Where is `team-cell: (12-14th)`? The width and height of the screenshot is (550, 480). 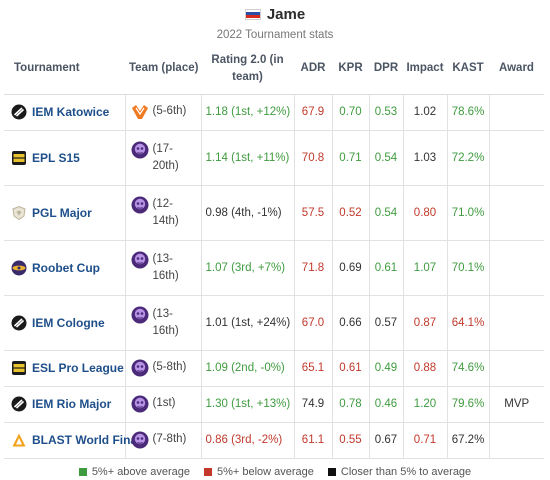
team-cell: (12-14th) is located at coordinates (163, 213).